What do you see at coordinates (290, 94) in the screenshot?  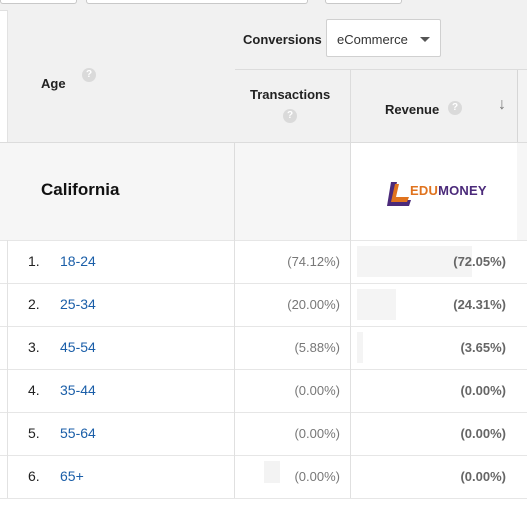 I see `transactions-column-header: Transactions` at bounding box center [290, 94].